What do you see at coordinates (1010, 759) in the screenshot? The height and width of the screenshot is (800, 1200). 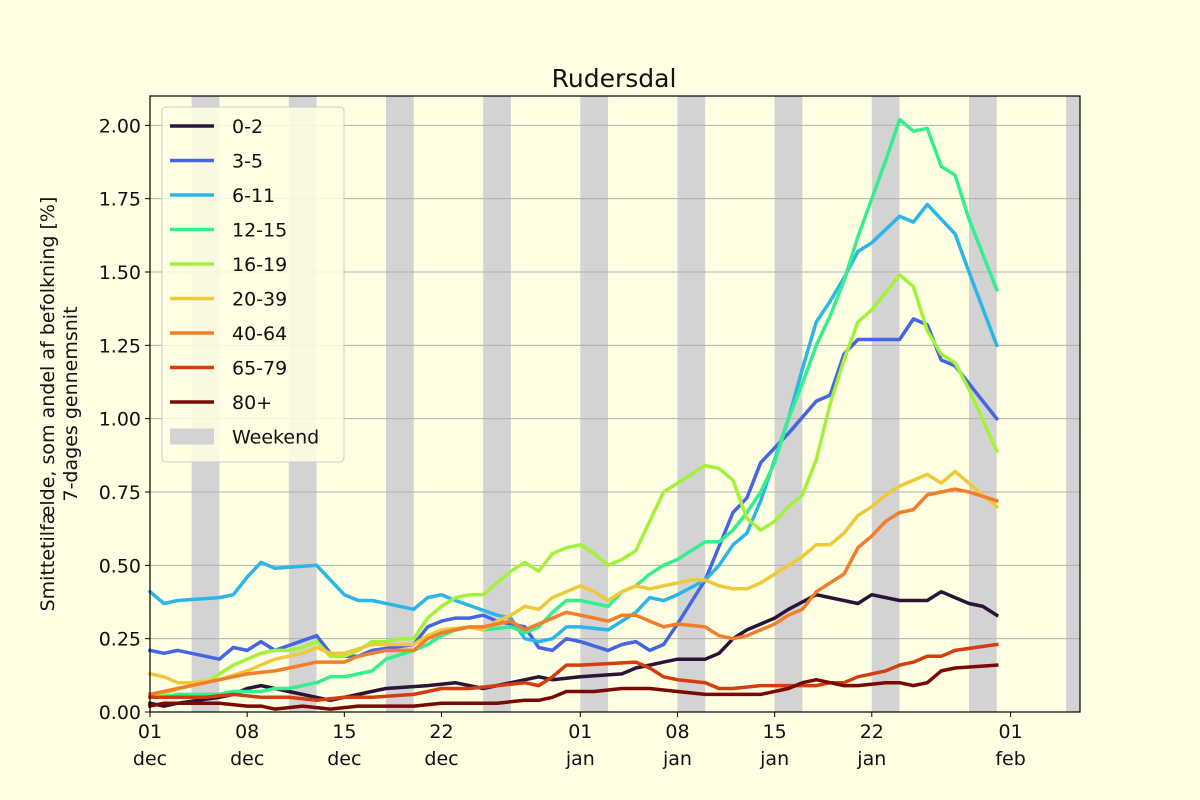 I see `x-tick-label-month: feb` at bounding box center [1010, 759].